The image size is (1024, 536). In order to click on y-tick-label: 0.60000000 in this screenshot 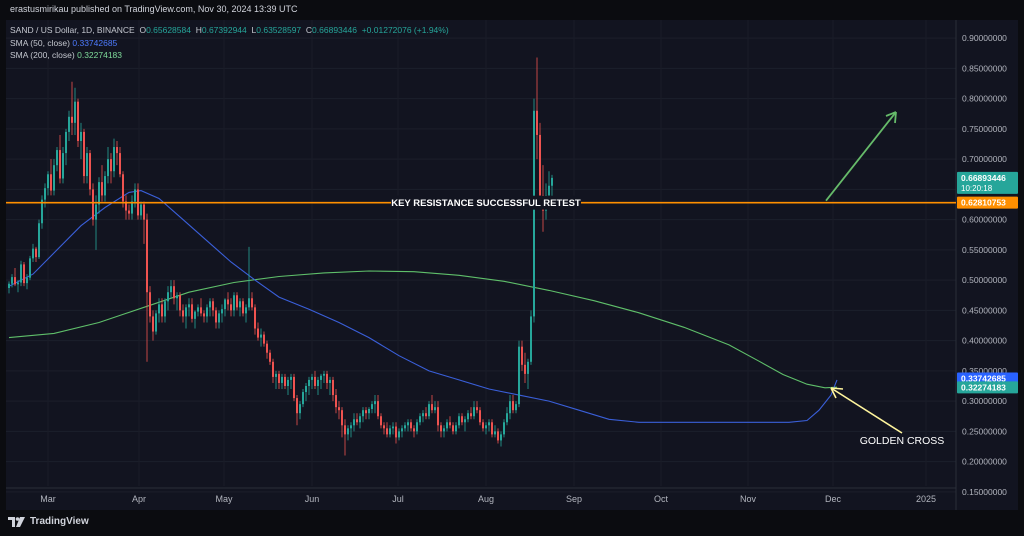, I will do `click(984, 220)`.